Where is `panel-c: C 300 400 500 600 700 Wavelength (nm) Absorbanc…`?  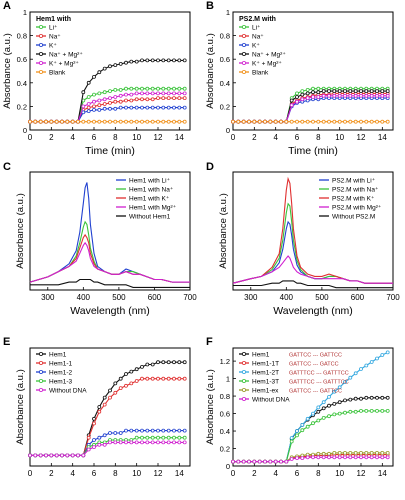 panel-c: C 300 400 500 600 700 Wavelength (nm) Absorbanc… is located at coordinates (100, 239).